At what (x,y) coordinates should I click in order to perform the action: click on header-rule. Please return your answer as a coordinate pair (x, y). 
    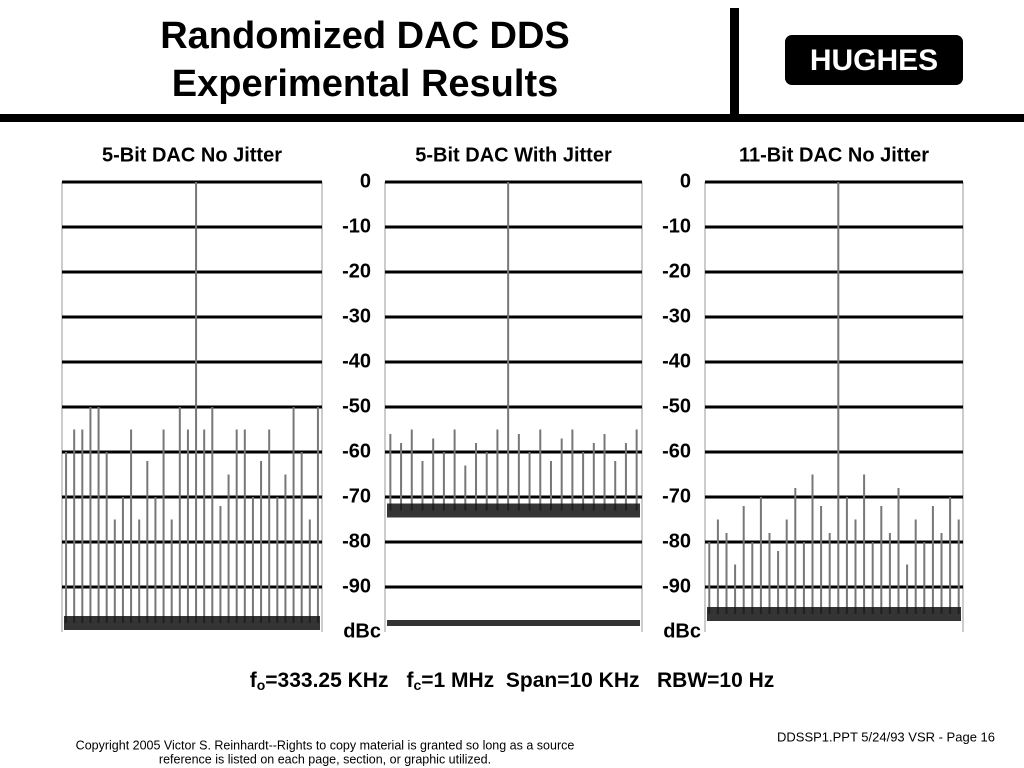
    Looking at the image, I should click on (512, 118).